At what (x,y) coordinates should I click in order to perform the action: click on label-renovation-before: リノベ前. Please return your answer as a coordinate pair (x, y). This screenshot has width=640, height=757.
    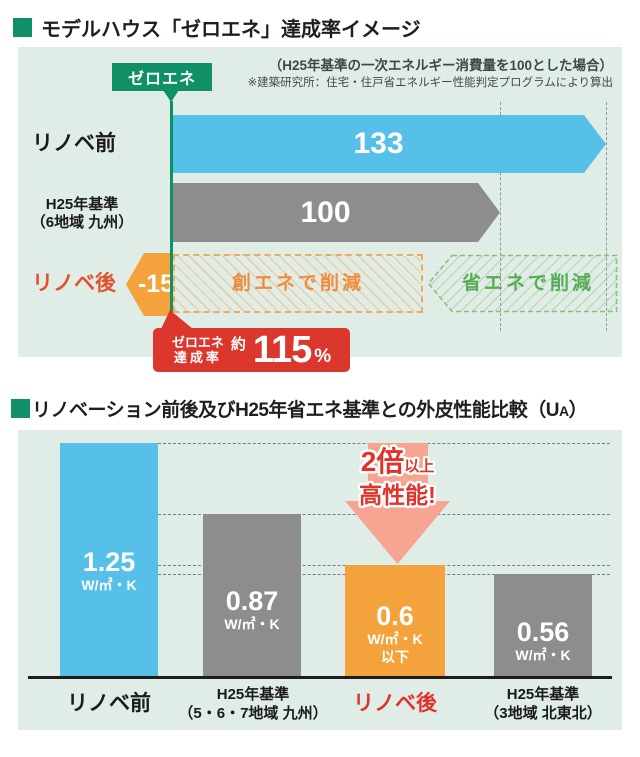
    Looking at the image, I should click on (74, 143).